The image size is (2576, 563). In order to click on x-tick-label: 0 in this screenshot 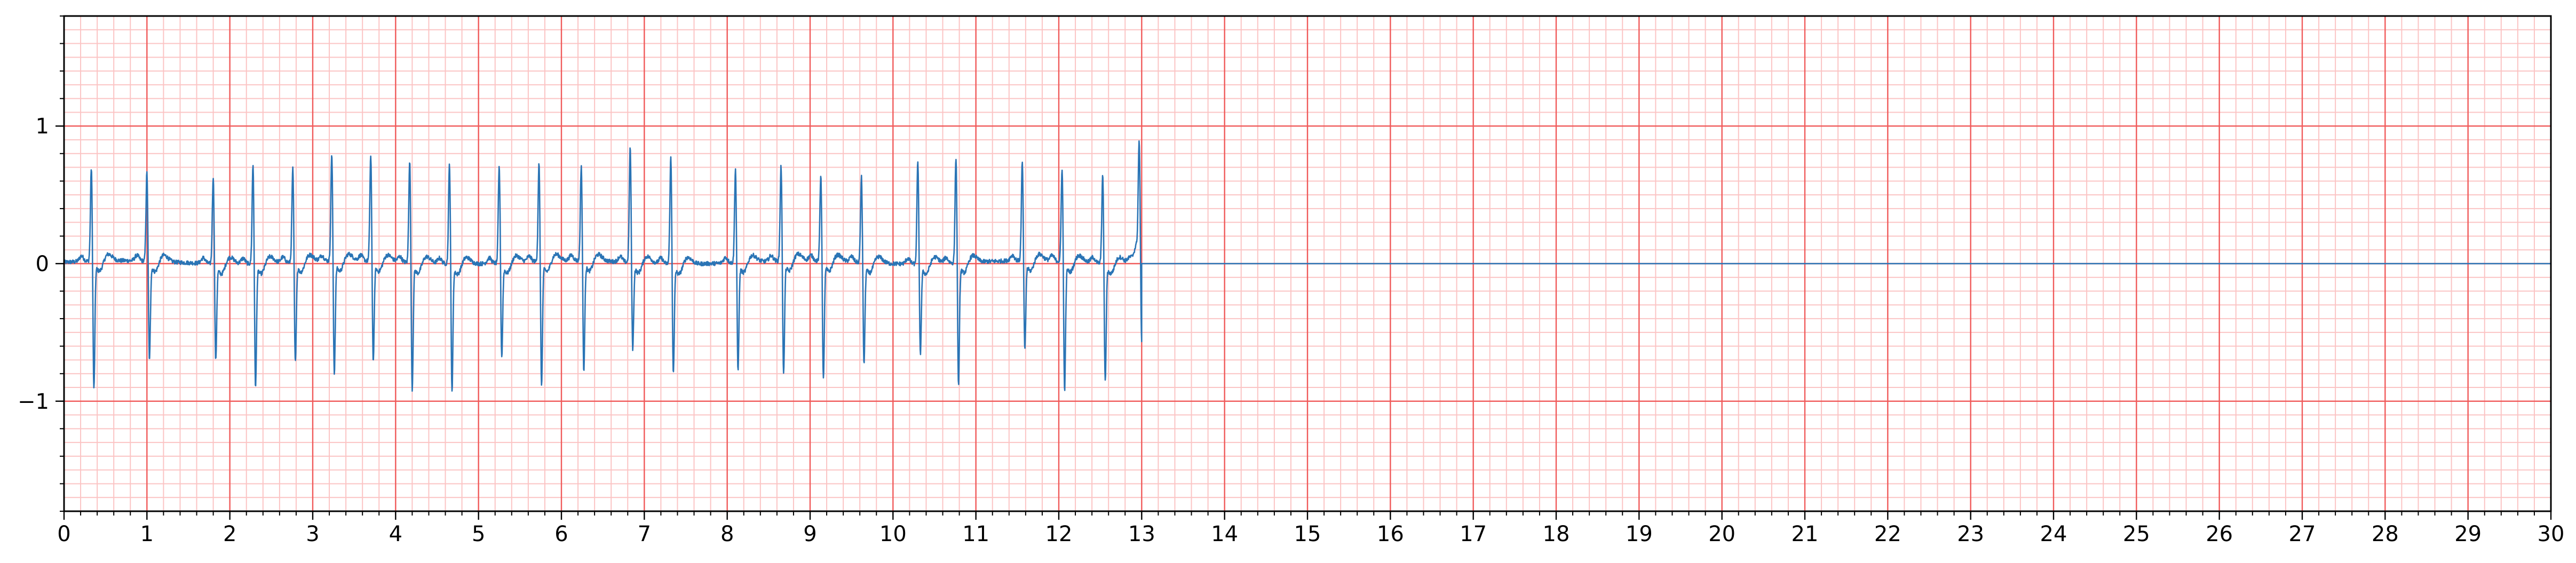, I will do `click(63, 534)`.